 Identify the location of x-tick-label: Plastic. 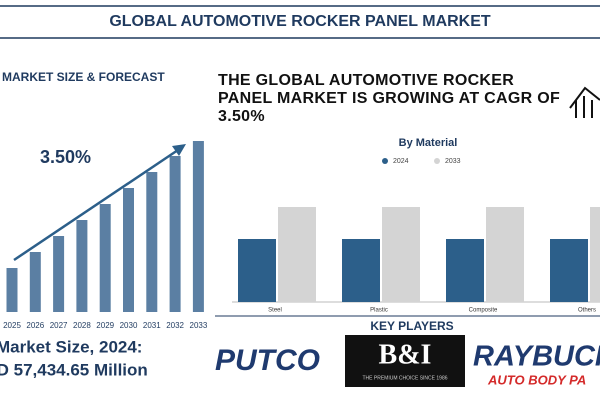
(379, 311).